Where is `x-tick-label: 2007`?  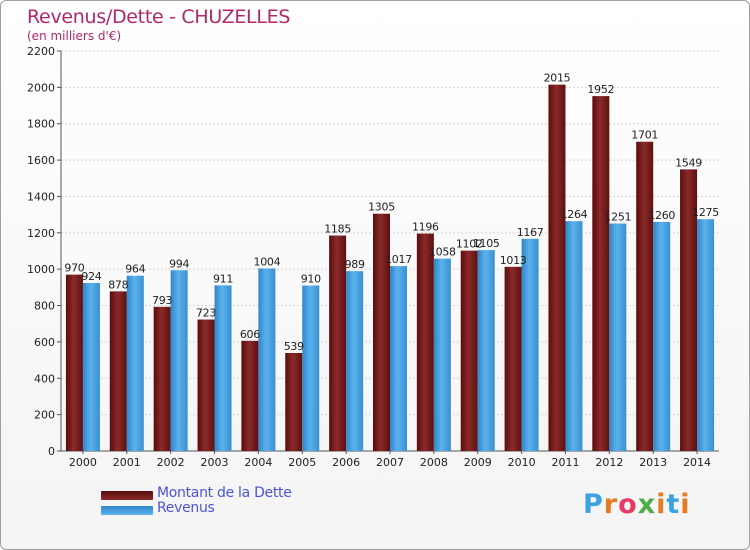
x-tick-label: 2007 is located at coordinates (390, 462).